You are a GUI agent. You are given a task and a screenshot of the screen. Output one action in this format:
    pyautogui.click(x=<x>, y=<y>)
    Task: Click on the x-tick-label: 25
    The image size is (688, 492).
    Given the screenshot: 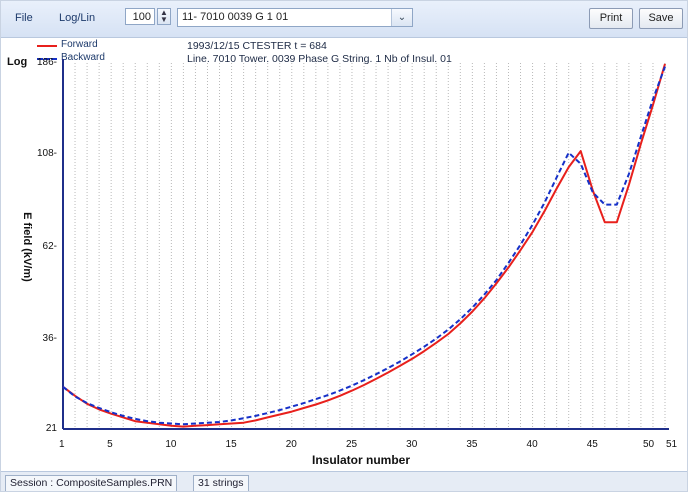 What is the action you would take?
    pyautogui.click(x=351, y=444)
    